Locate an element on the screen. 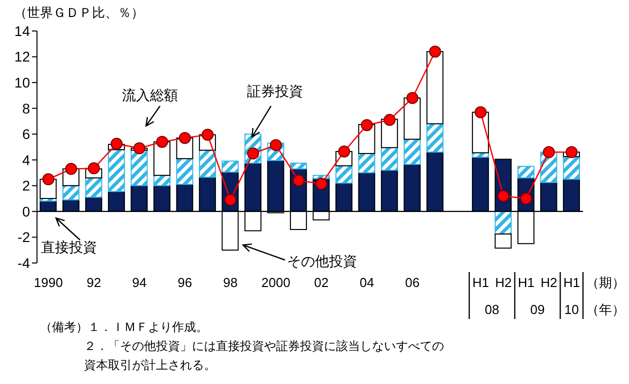  y-tick-label: 8 is located at coordinates (26, 108).